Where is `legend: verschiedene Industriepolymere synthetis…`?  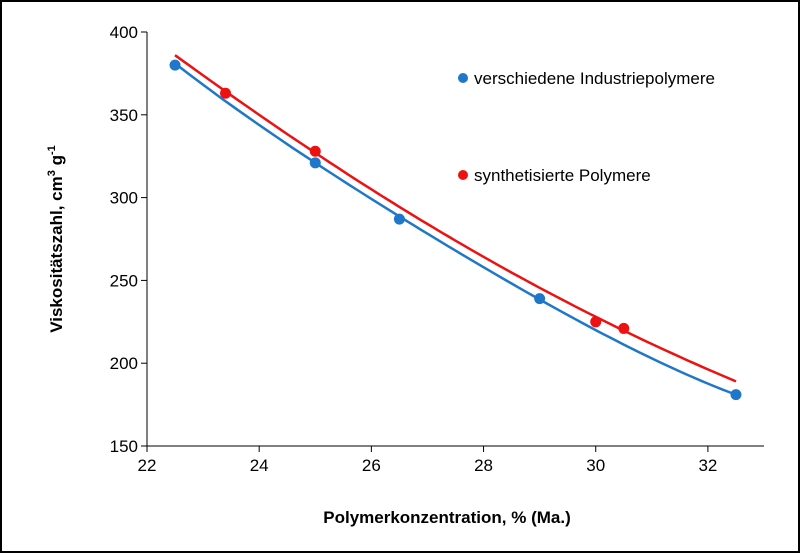
legend: verschiedene Industriepolymere synthetis… is located at coordinates (586, 127).